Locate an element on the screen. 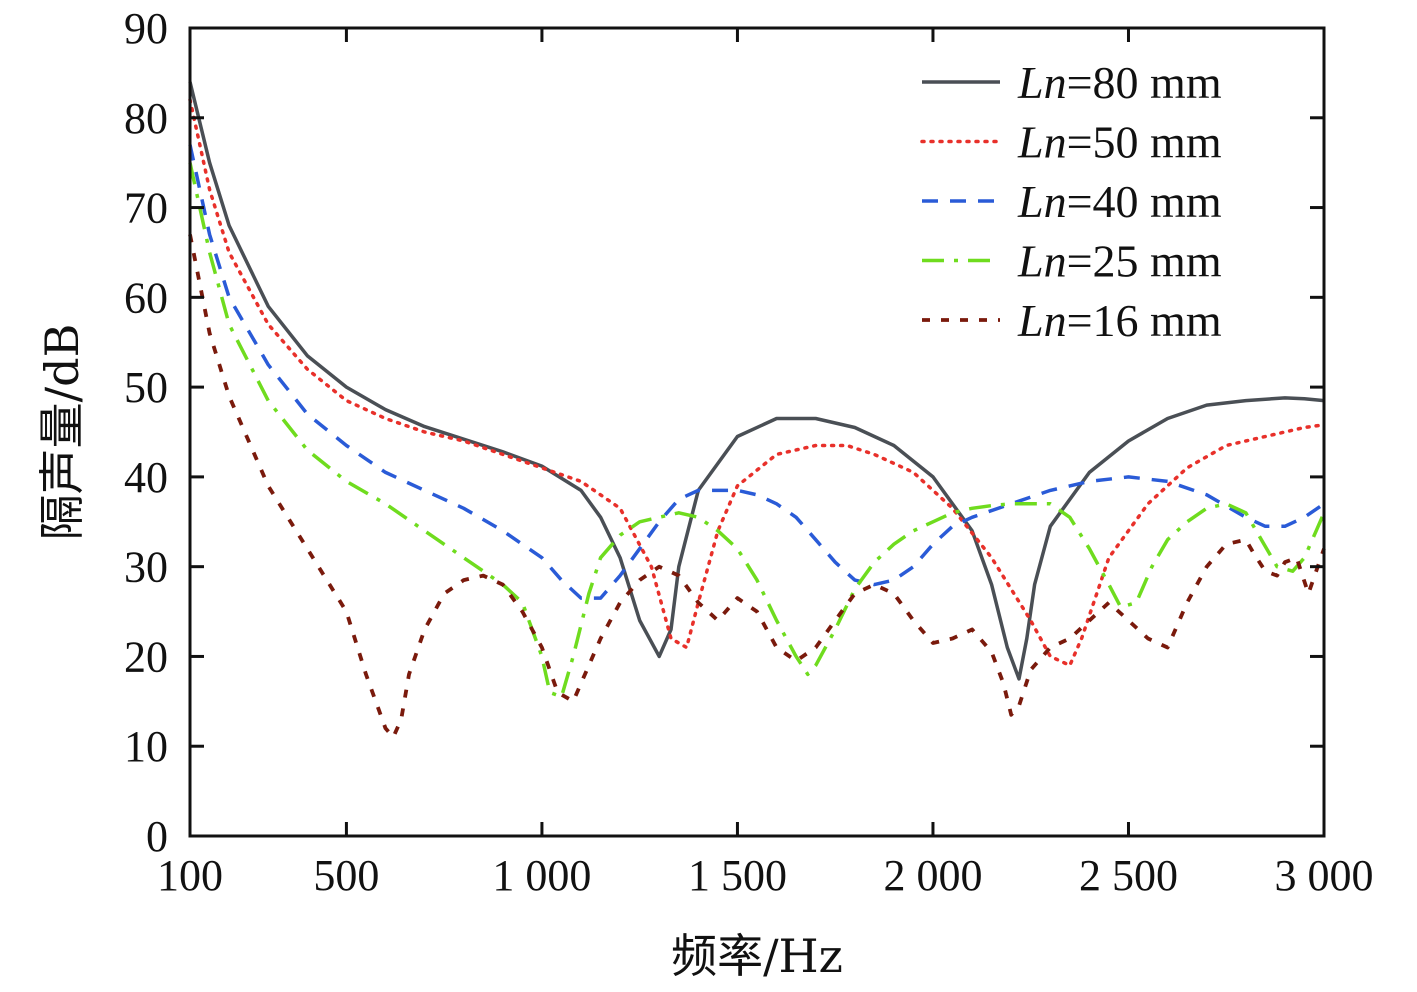 Image resolution: width=1417 pixels, height=992 pixels. x-tick-labels: 100 500 1 000 1 500 2 000 2 500 3 000 is located at coordinates (765, 875).